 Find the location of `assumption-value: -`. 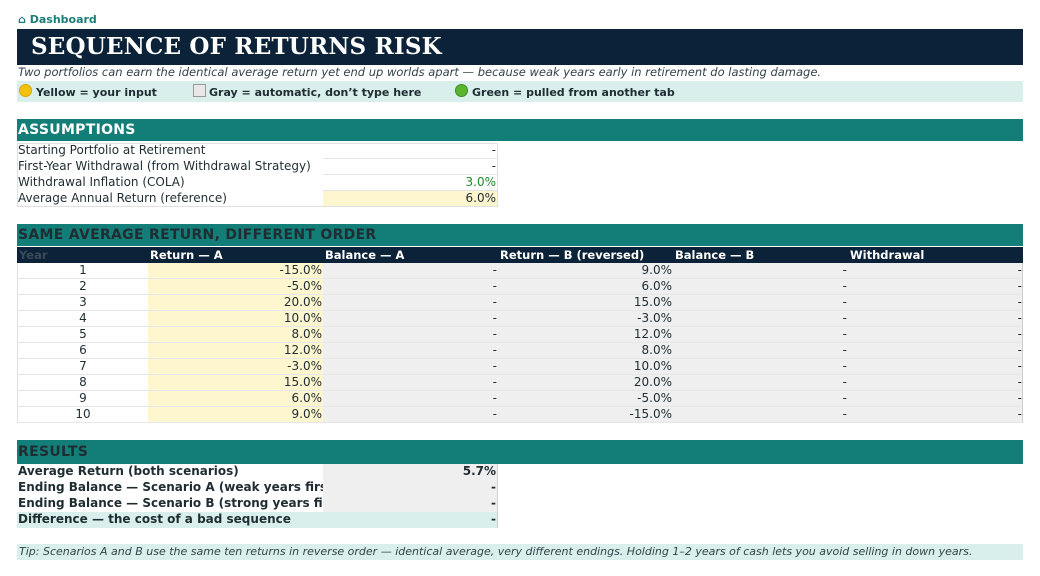

assumption-value: - is located at coordinates (493, 150).